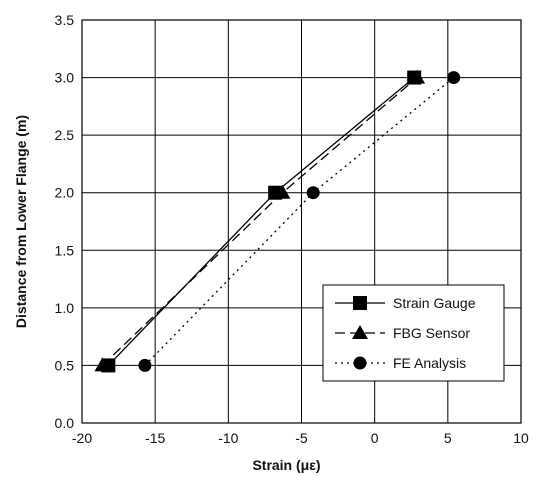 The height and width of the screenshot is (477, 541). What do you see at coordinates (375, 438) in the screenshot?
I see `x-tick-label: 0` at bounding box center [375, 438].